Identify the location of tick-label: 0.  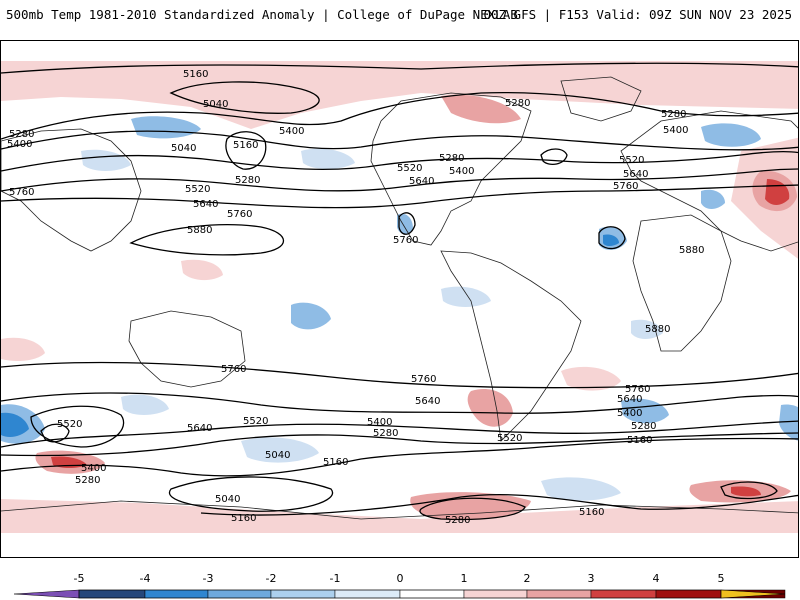
(400, 578).